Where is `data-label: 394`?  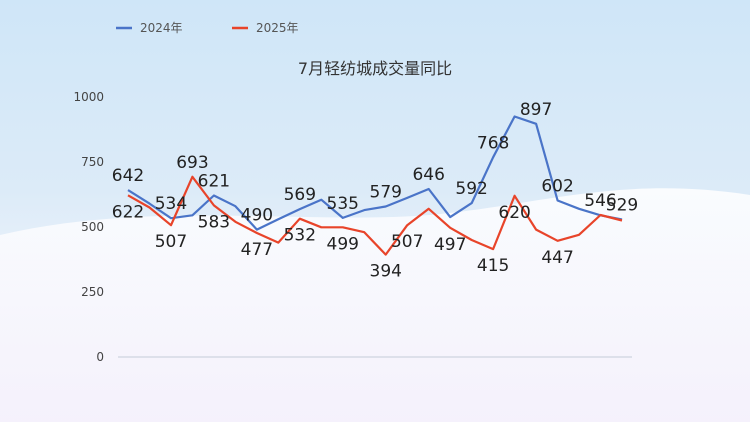
data-label: 394 is located at coordinates (386, 272).